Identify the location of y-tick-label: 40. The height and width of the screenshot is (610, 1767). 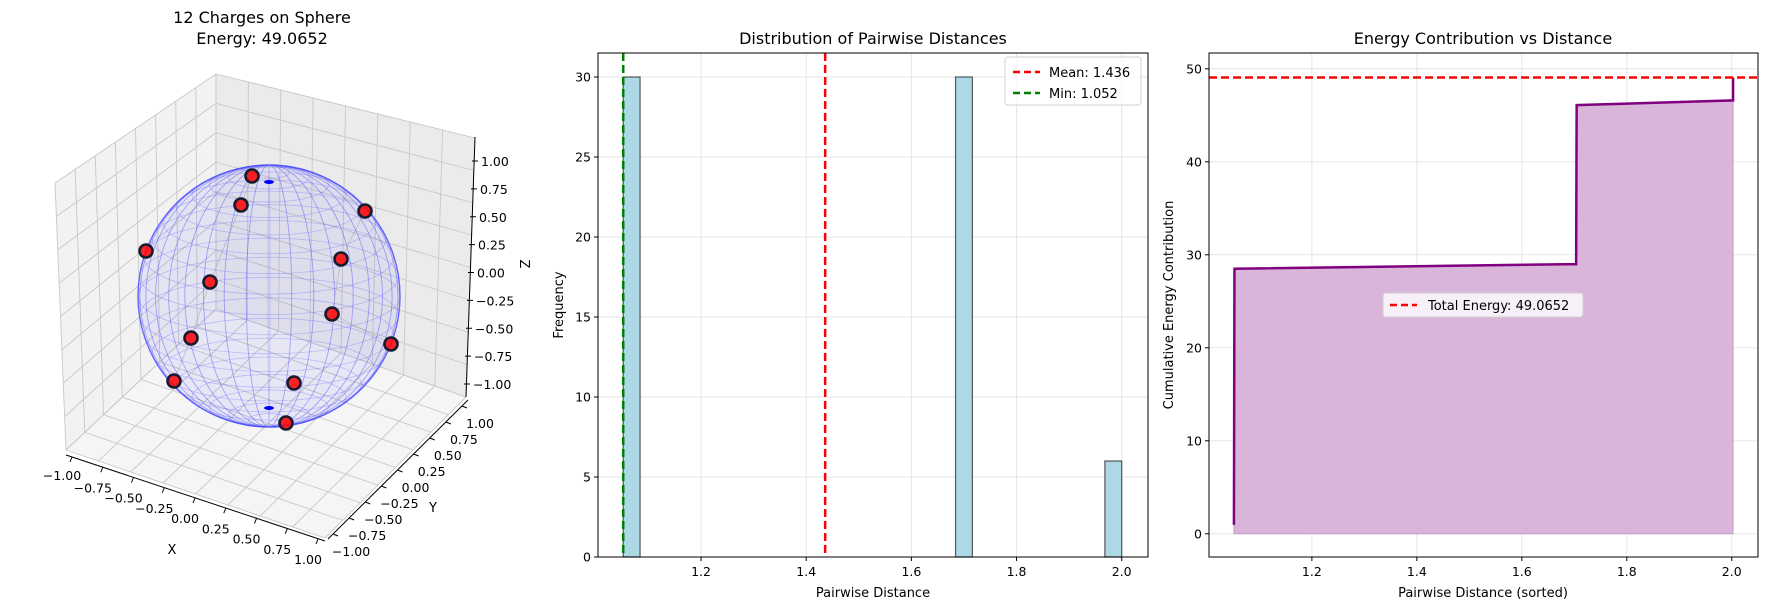
(1194, 161).